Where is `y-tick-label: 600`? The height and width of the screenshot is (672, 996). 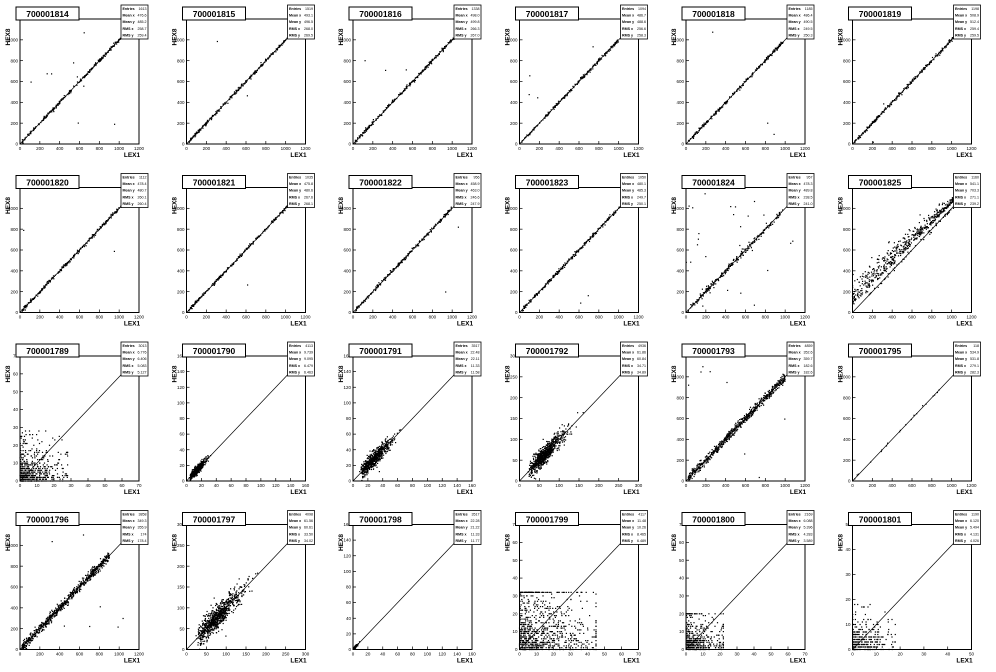
y-tick-label: 600 is located at coordinates (181, 81).